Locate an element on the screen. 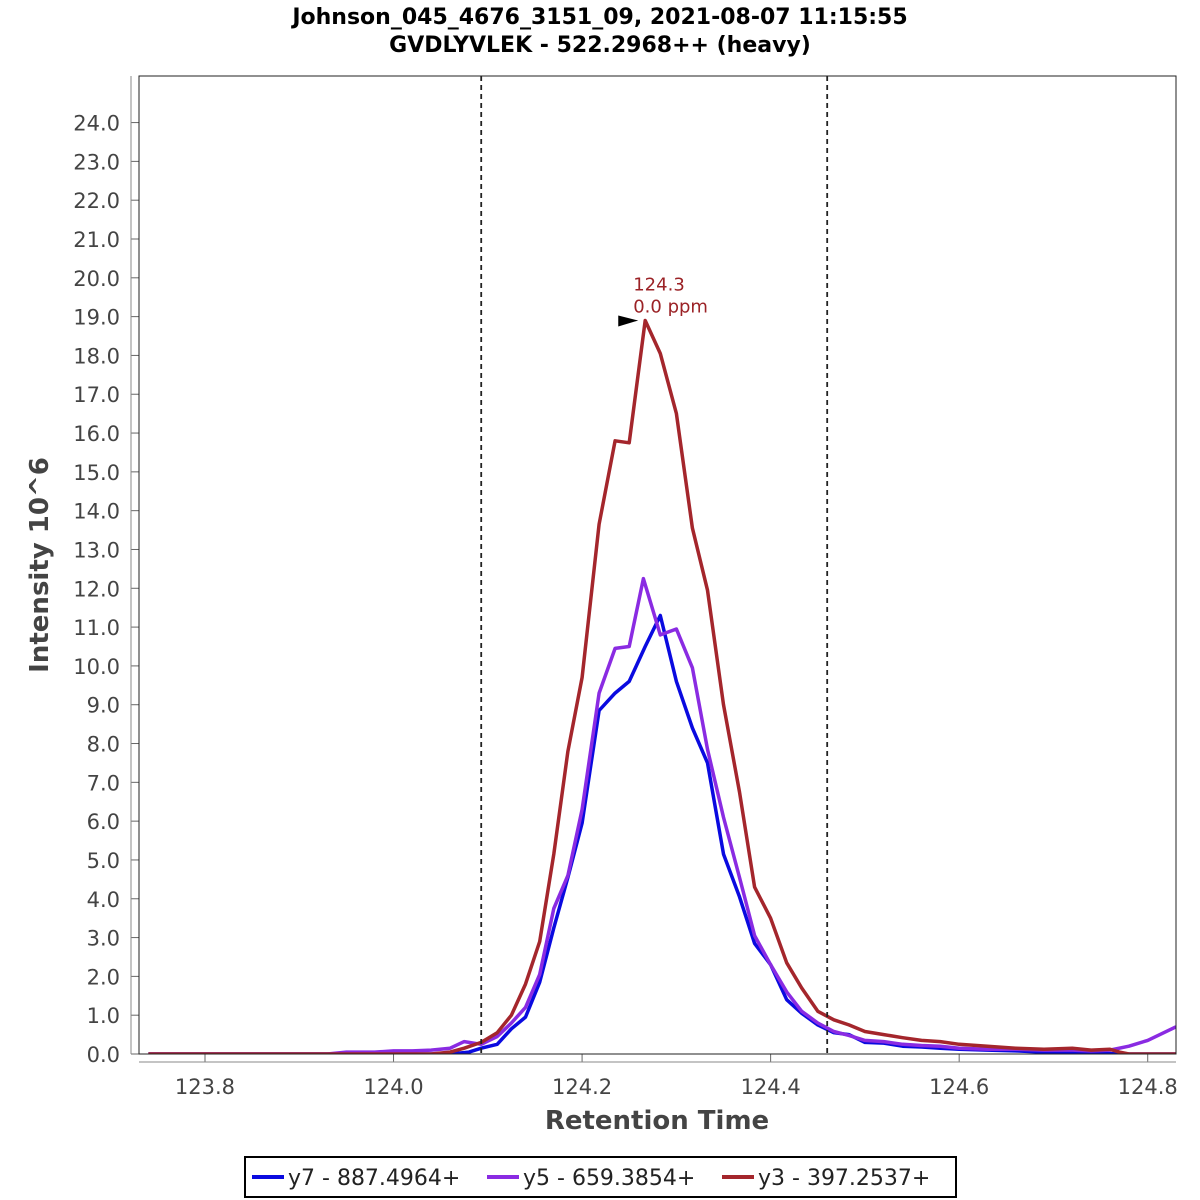 This screenshot has height=1200, width=1200. y-tick-label: 20.0 is located at coordinates (96, 279).